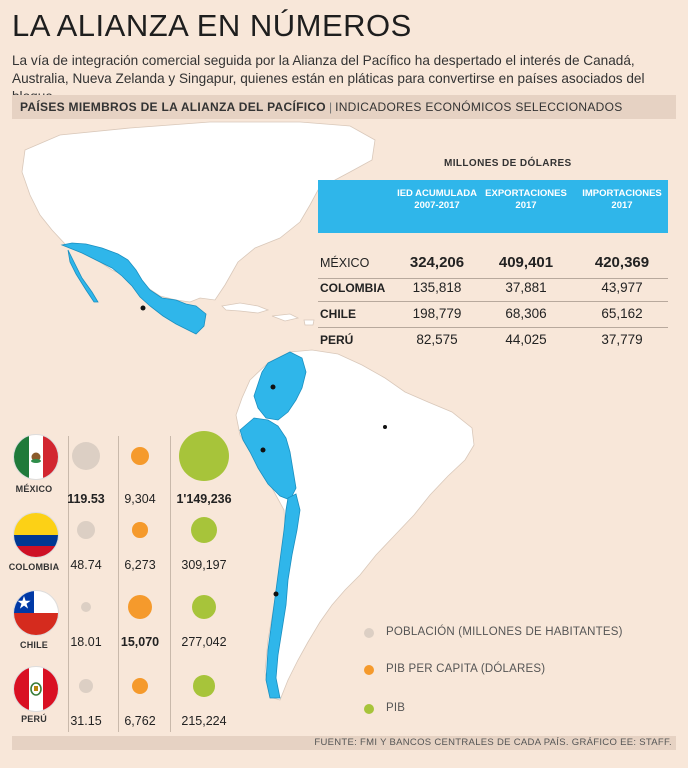 Image resolution: width=688 pixels, height=768 pixels. I want to click on row-country: PERÚ, so click(337, 340).